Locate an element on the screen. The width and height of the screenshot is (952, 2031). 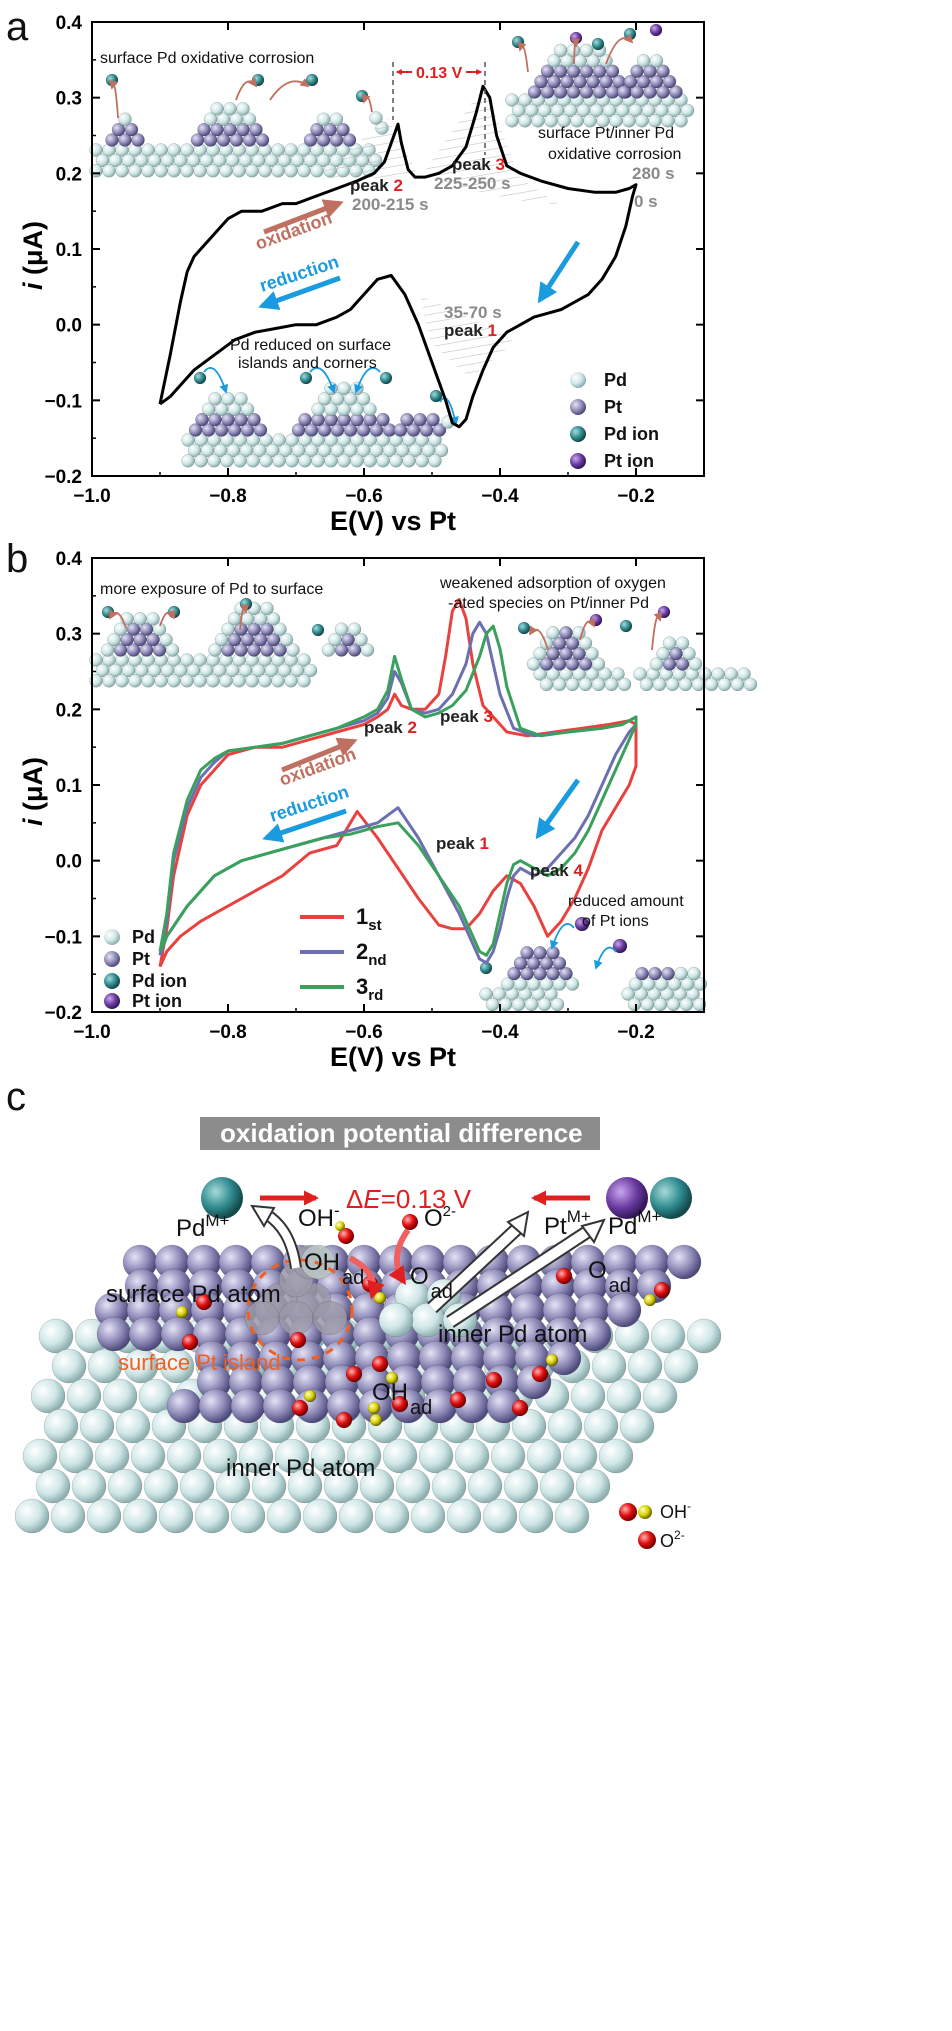
series-line-1st is located at coordinates (398, 783).